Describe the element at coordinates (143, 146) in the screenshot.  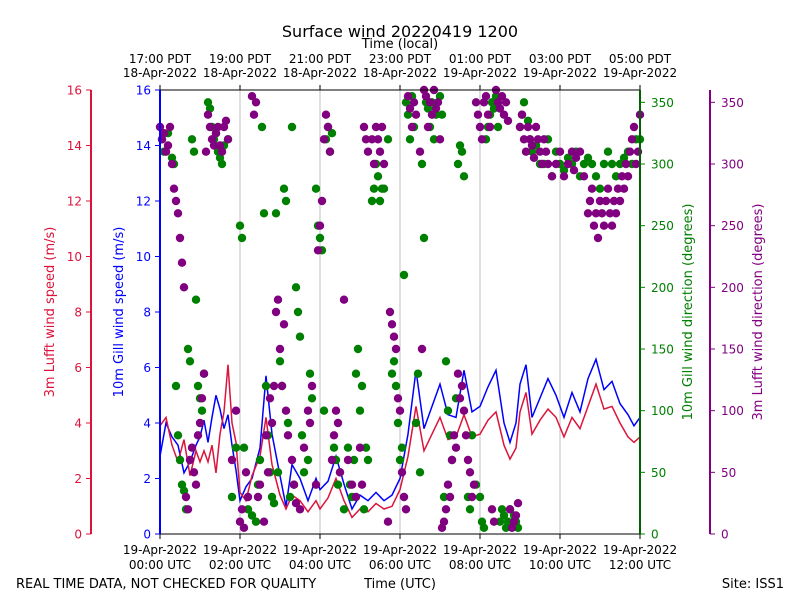
I see `left-inner-tick-label: 14` at that location.